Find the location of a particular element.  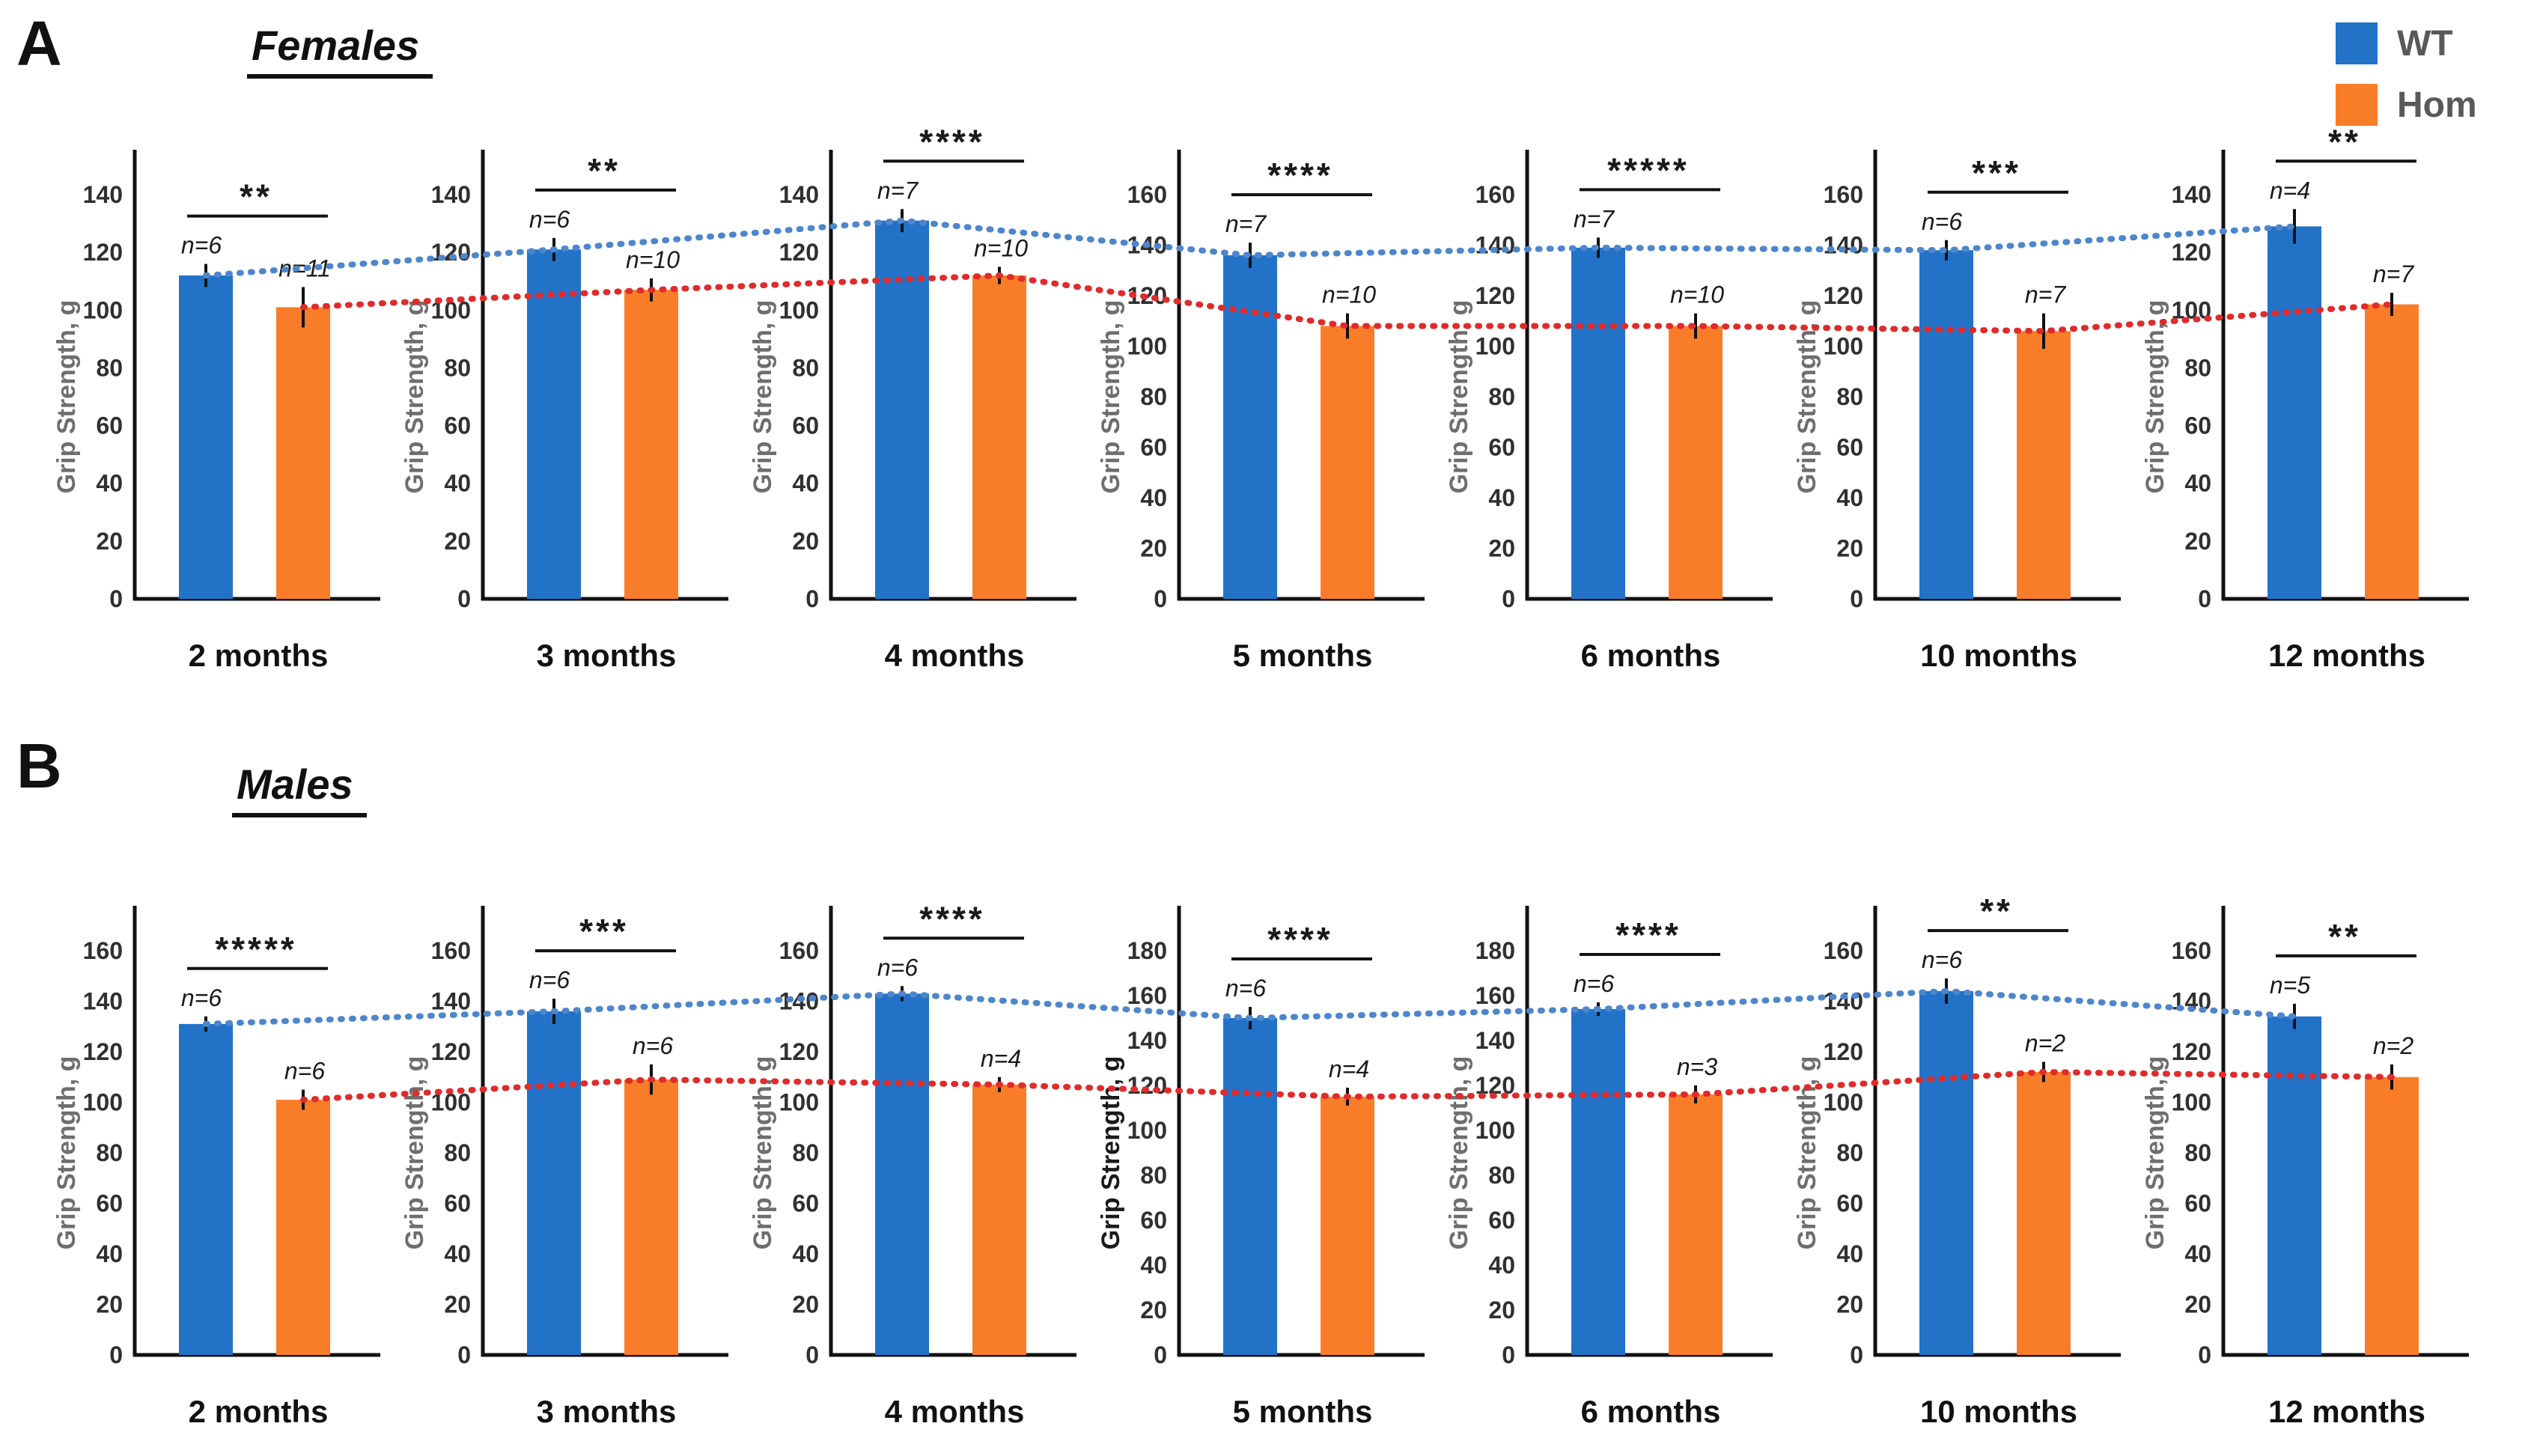

panel-a-letter: A is located at coordinates (39, 43).